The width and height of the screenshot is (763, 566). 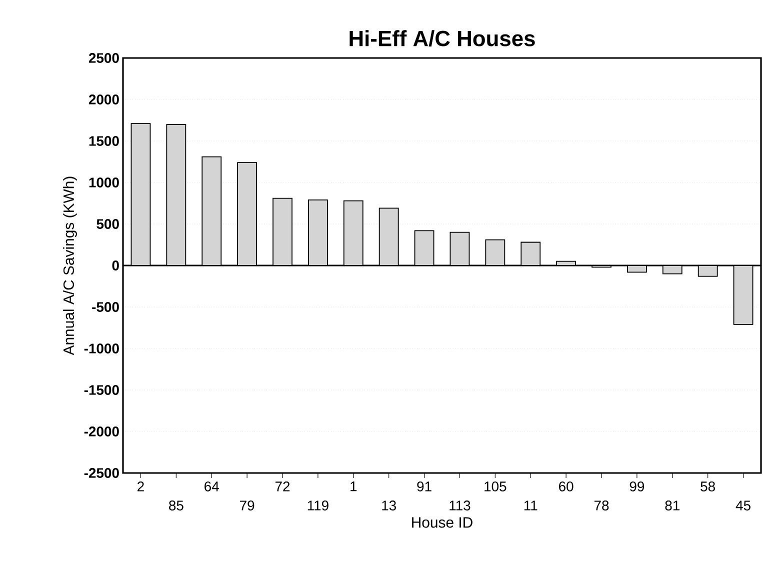 What do you see at coordinates (282, 487) in the screenshot?
I see `x-tick-label: 72` at bounding box center [282, 487].